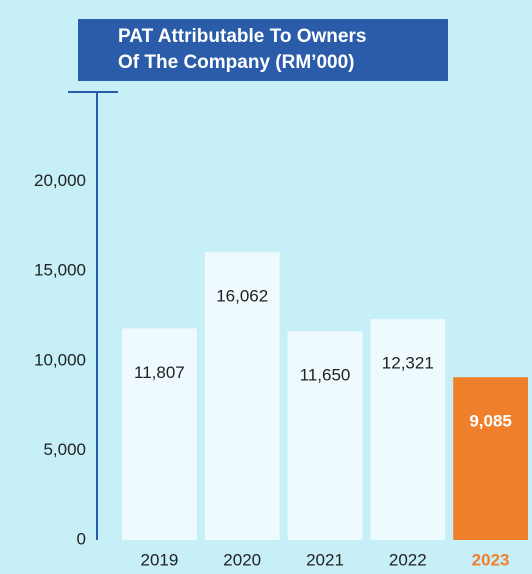 This screenshot has height=574, width=532. Describe the element at coordinates (325, 375) in the screenshot. I see `value-label: 11,650` at that location.